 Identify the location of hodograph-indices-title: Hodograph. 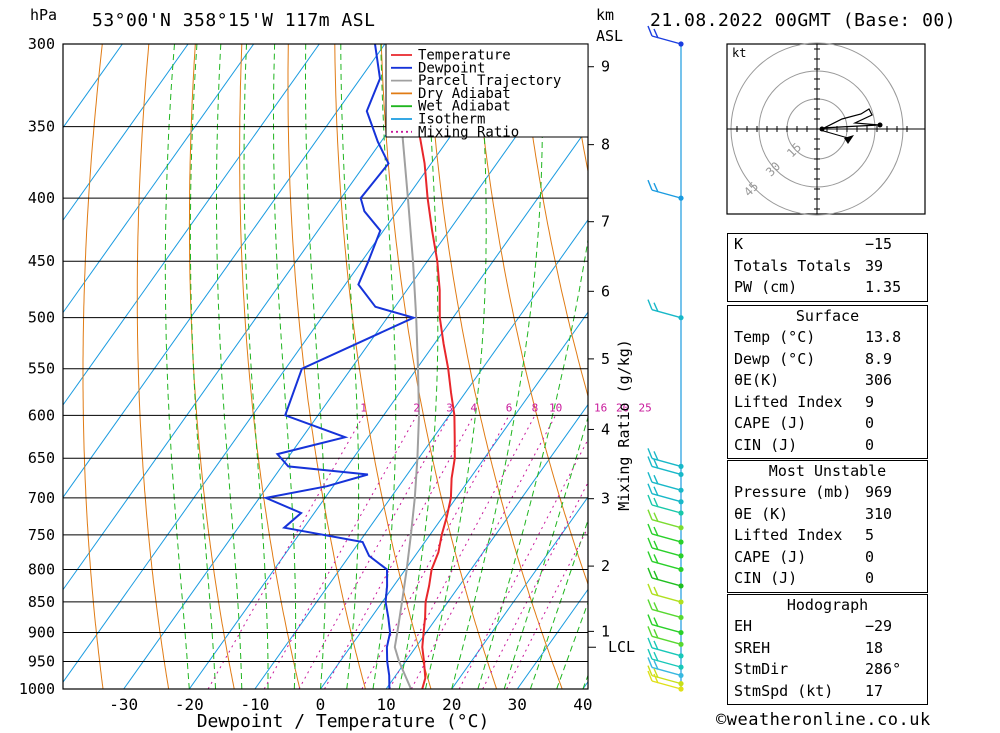
(827, 605).